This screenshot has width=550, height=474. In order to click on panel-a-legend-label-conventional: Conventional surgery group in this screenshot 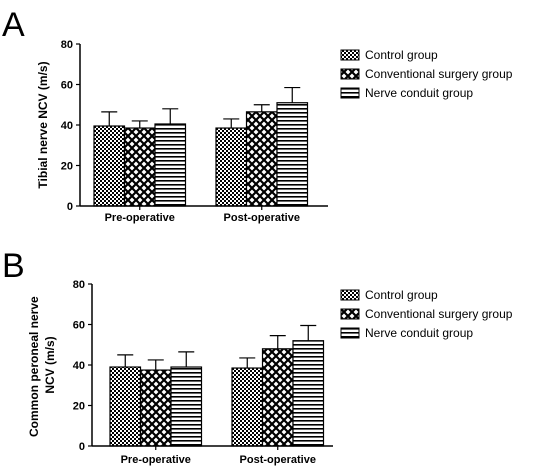, I will do `click(439, 74)`.